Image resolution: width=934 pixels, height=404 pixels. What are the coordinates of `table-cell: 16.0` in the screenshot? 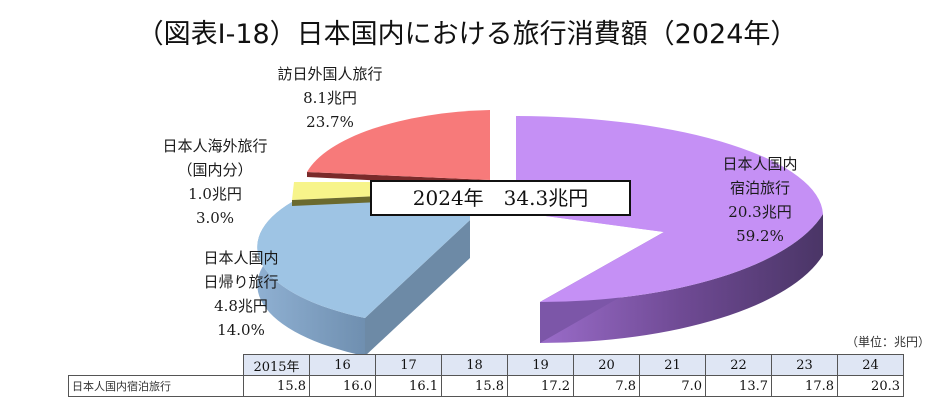 It's located at (342, 386).